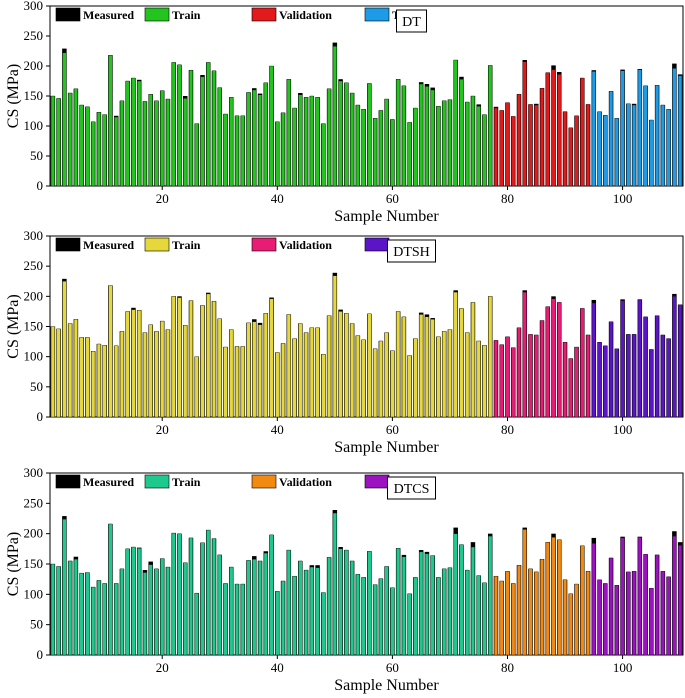  What do you see at coordinates (411, 21) in the screenshot?
I see `panel-title-frame` at bounding box center [411, 21].